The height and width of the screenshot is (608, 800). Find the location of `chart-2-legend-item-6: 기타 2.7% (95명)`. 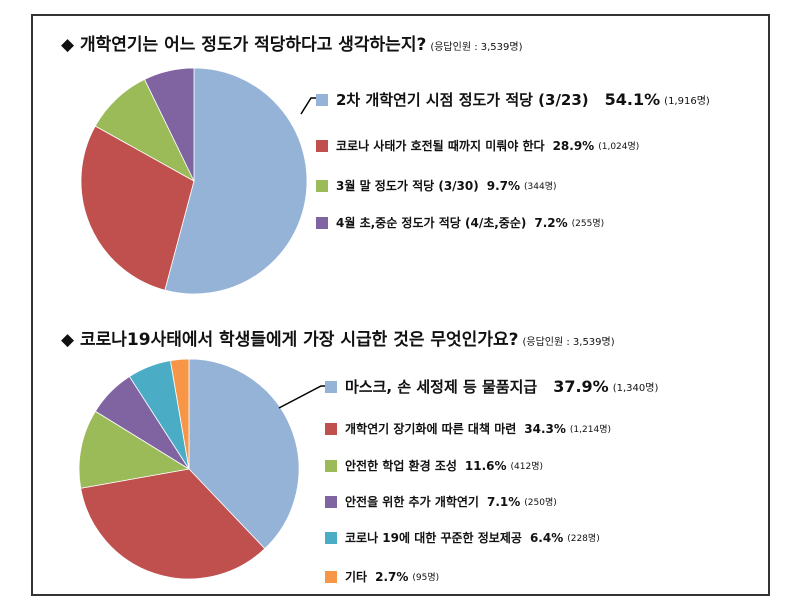

chart-2-legend-item-6: 기타 2.7% (95명) is located at coordinates (382, 576).